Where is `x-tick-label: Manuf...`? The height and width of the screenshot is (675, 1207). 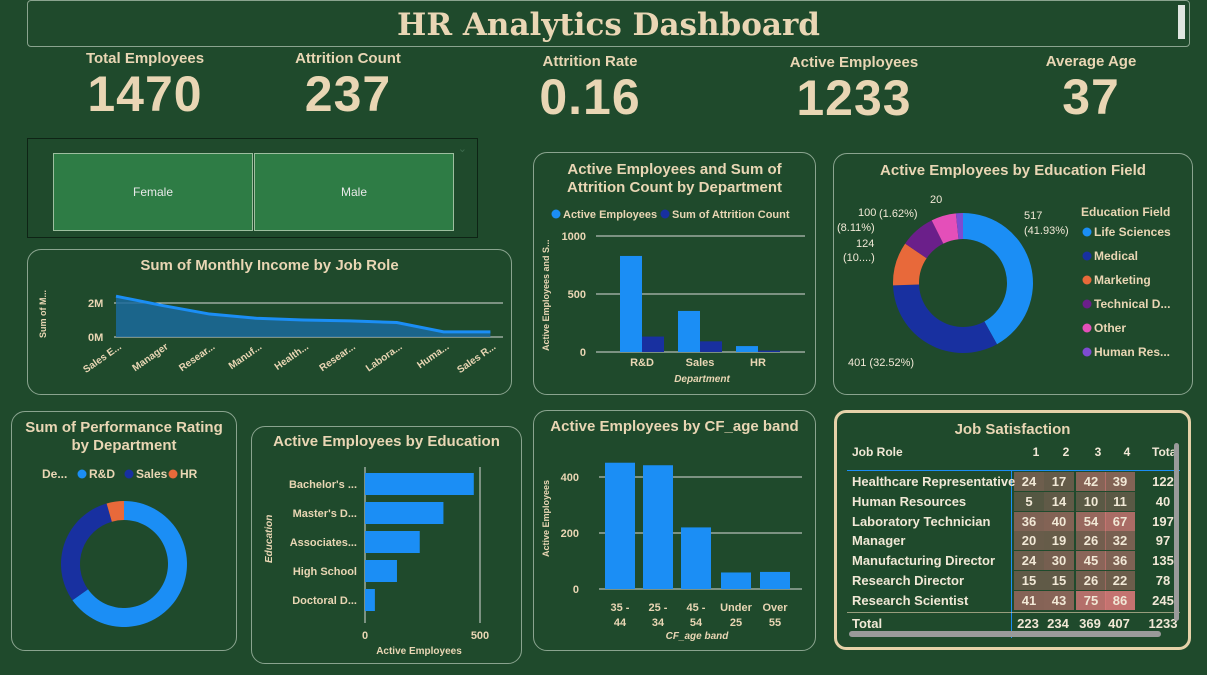 x-tick-label: Manuf... is located at coordinates (245, 356).